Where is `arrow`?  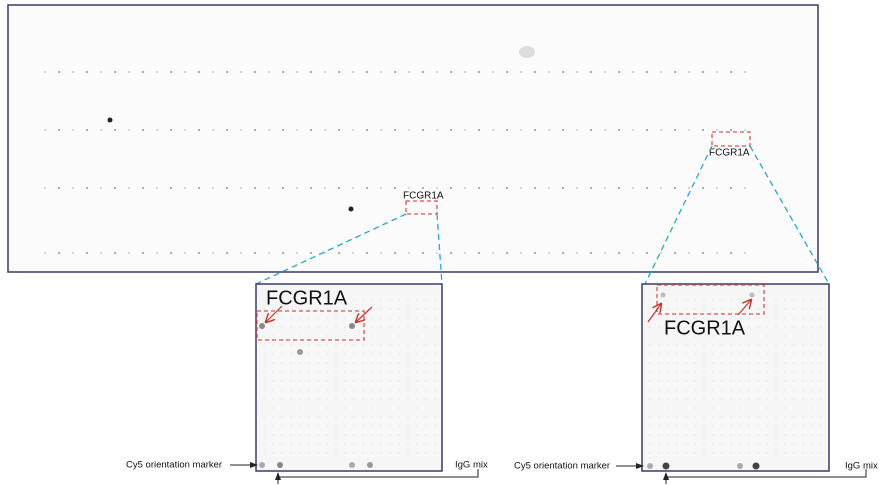 arrow is located at coordinates (744, 308).